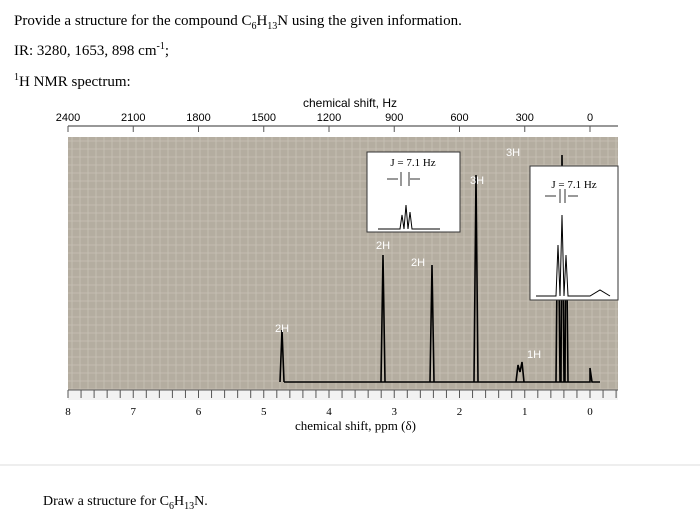  What do you see at coordinates (460, 412) in the screenshot?
I see `bottom-tick-label: 2` at bounding box center [460, 412].